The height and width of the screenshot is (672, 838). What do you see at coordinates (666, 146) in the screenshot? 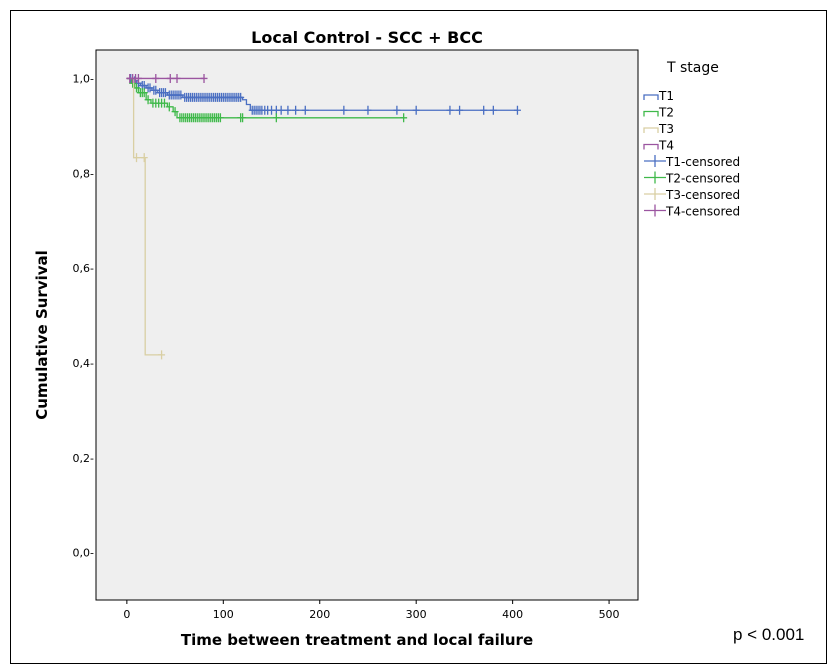
I see `legend-label-t4: T4` at bounding box center [666, 146].